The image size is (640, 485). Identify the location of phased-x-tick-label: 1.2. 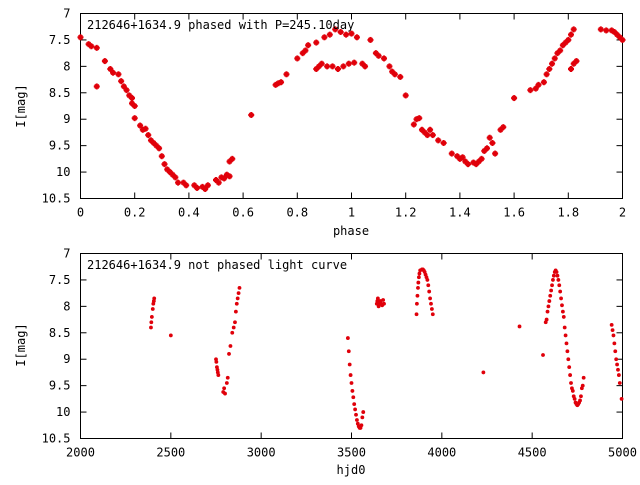
(406, 213).